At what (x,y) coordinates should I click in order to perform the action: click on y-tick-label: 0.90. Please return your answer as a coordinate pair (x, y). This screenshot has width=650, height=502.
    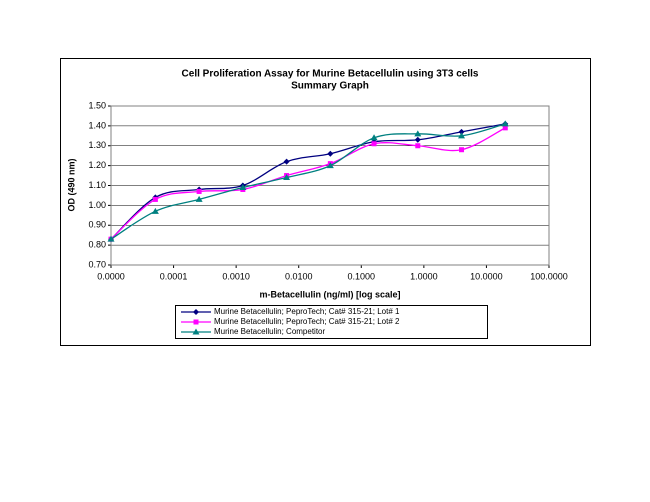
    Looking at the image, I should click on (97, 225).